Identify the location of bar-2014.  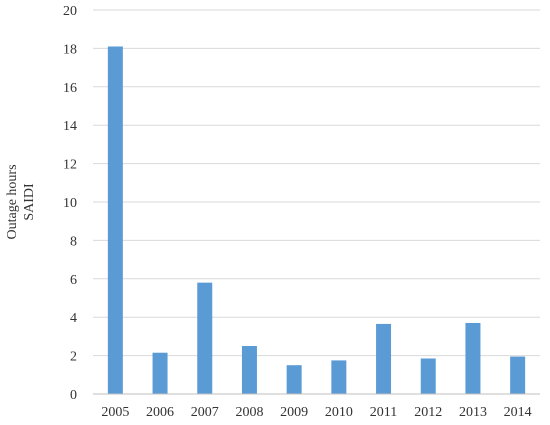
(518, 375).